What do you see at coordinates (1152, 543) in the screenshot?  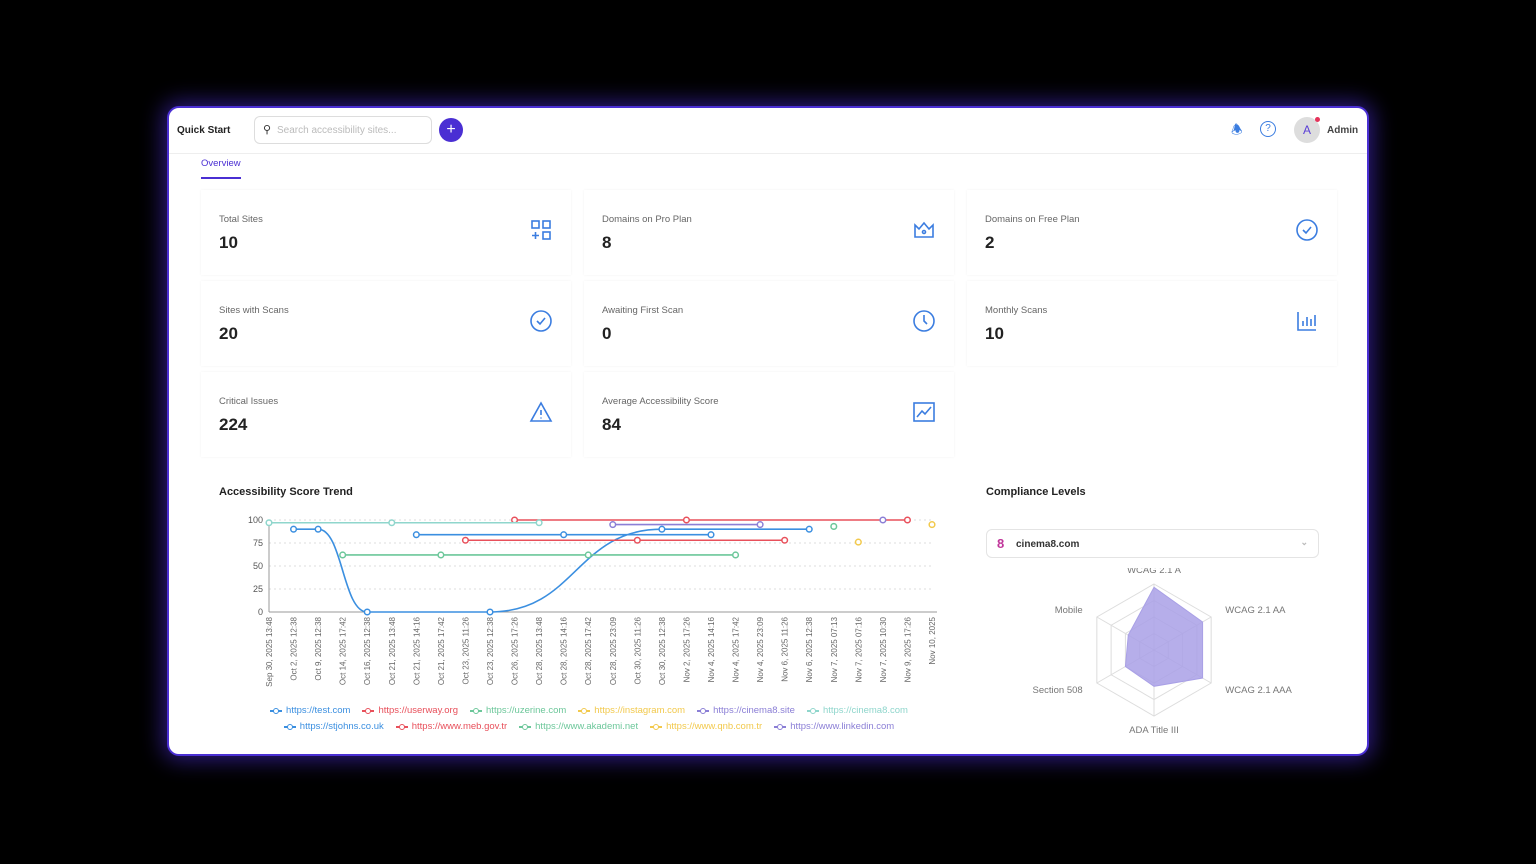 I see `site-select: 8 cinema8.com ⌄` at bounding box center [1152, 543].